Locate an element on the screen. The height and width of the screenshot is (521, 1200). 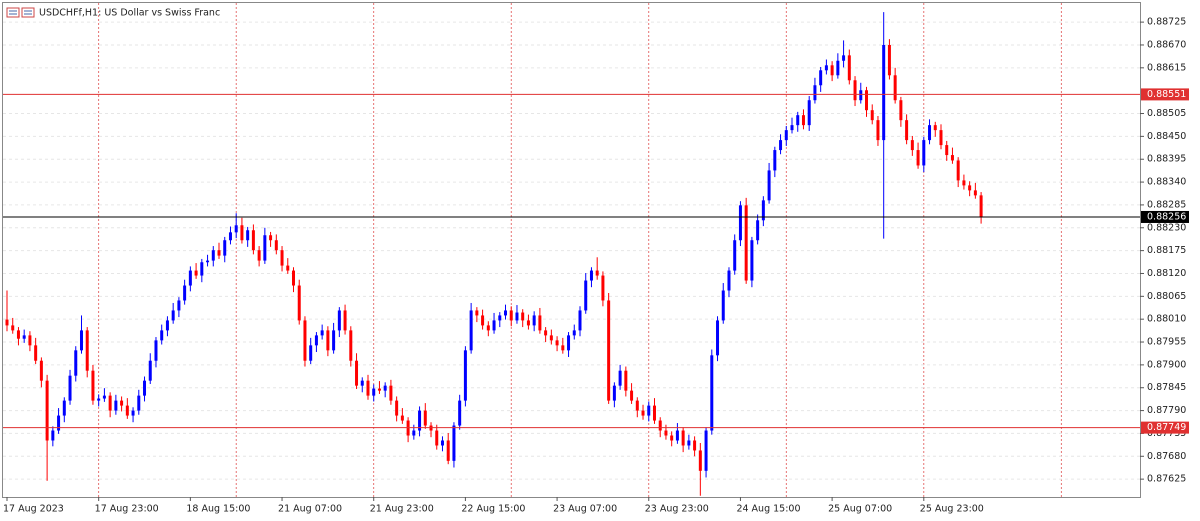
y-tick-label: 0.88120 is located at coordinates (1166, 273).